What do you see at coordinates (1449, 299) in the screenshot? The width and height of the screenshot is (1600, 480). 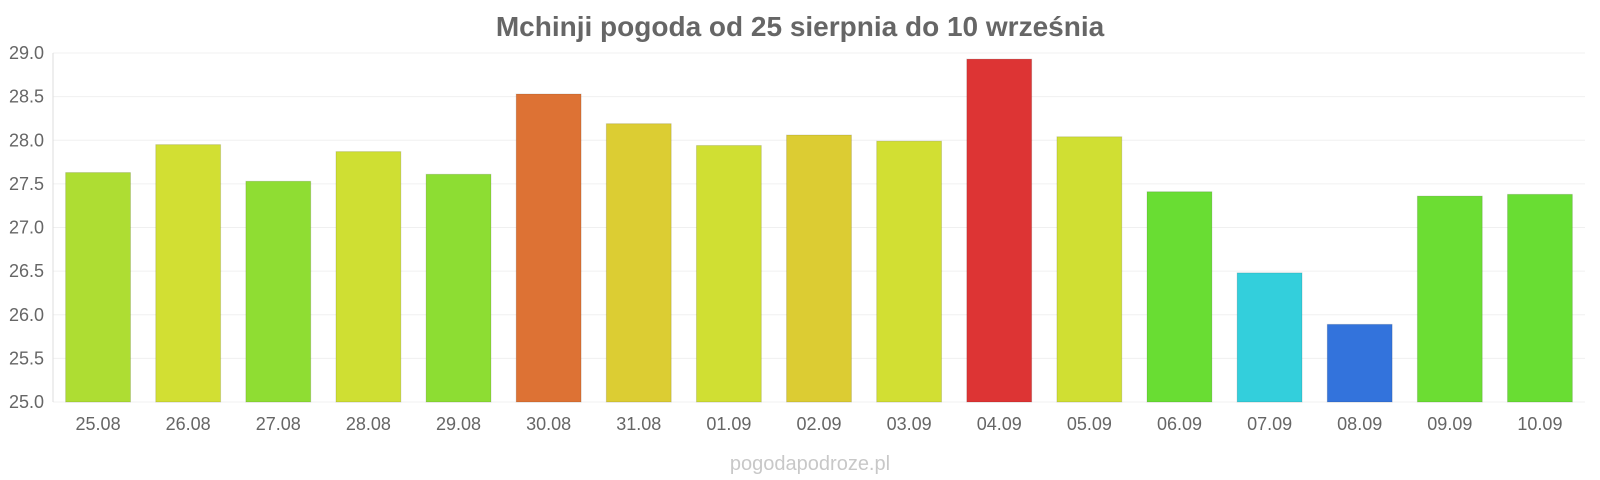 I see `bar-09.09` at bounding box center [1449, 299].